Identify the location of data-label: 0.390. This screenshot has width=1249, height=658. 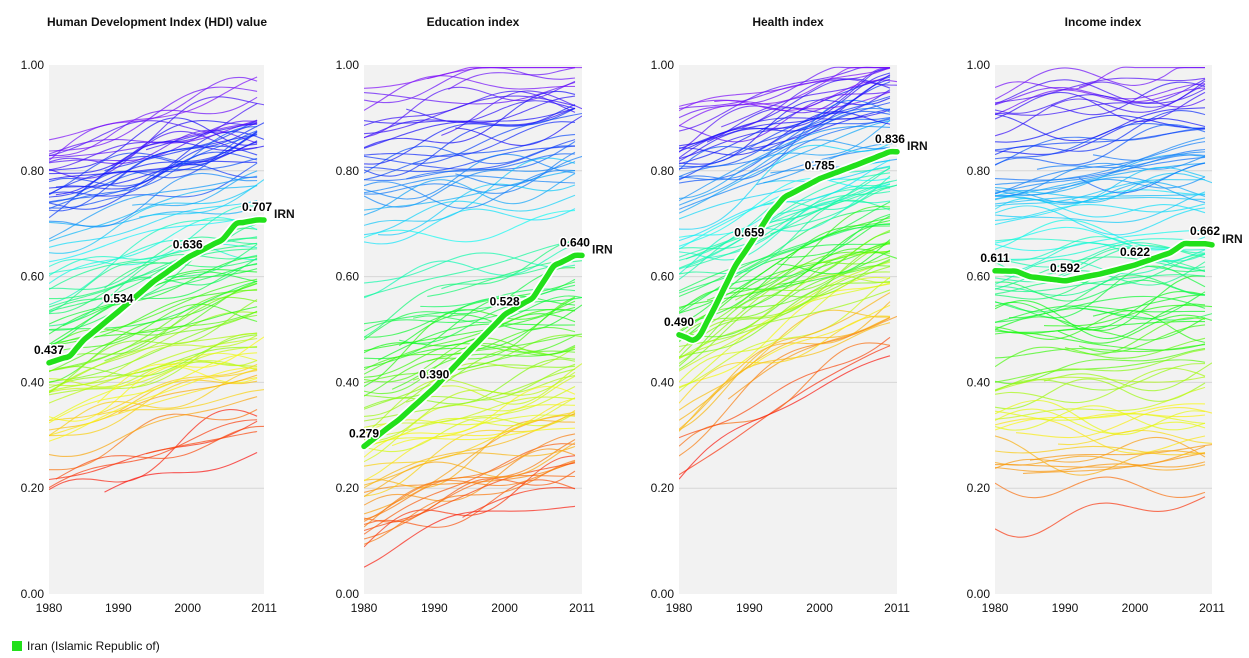
(434, 375).